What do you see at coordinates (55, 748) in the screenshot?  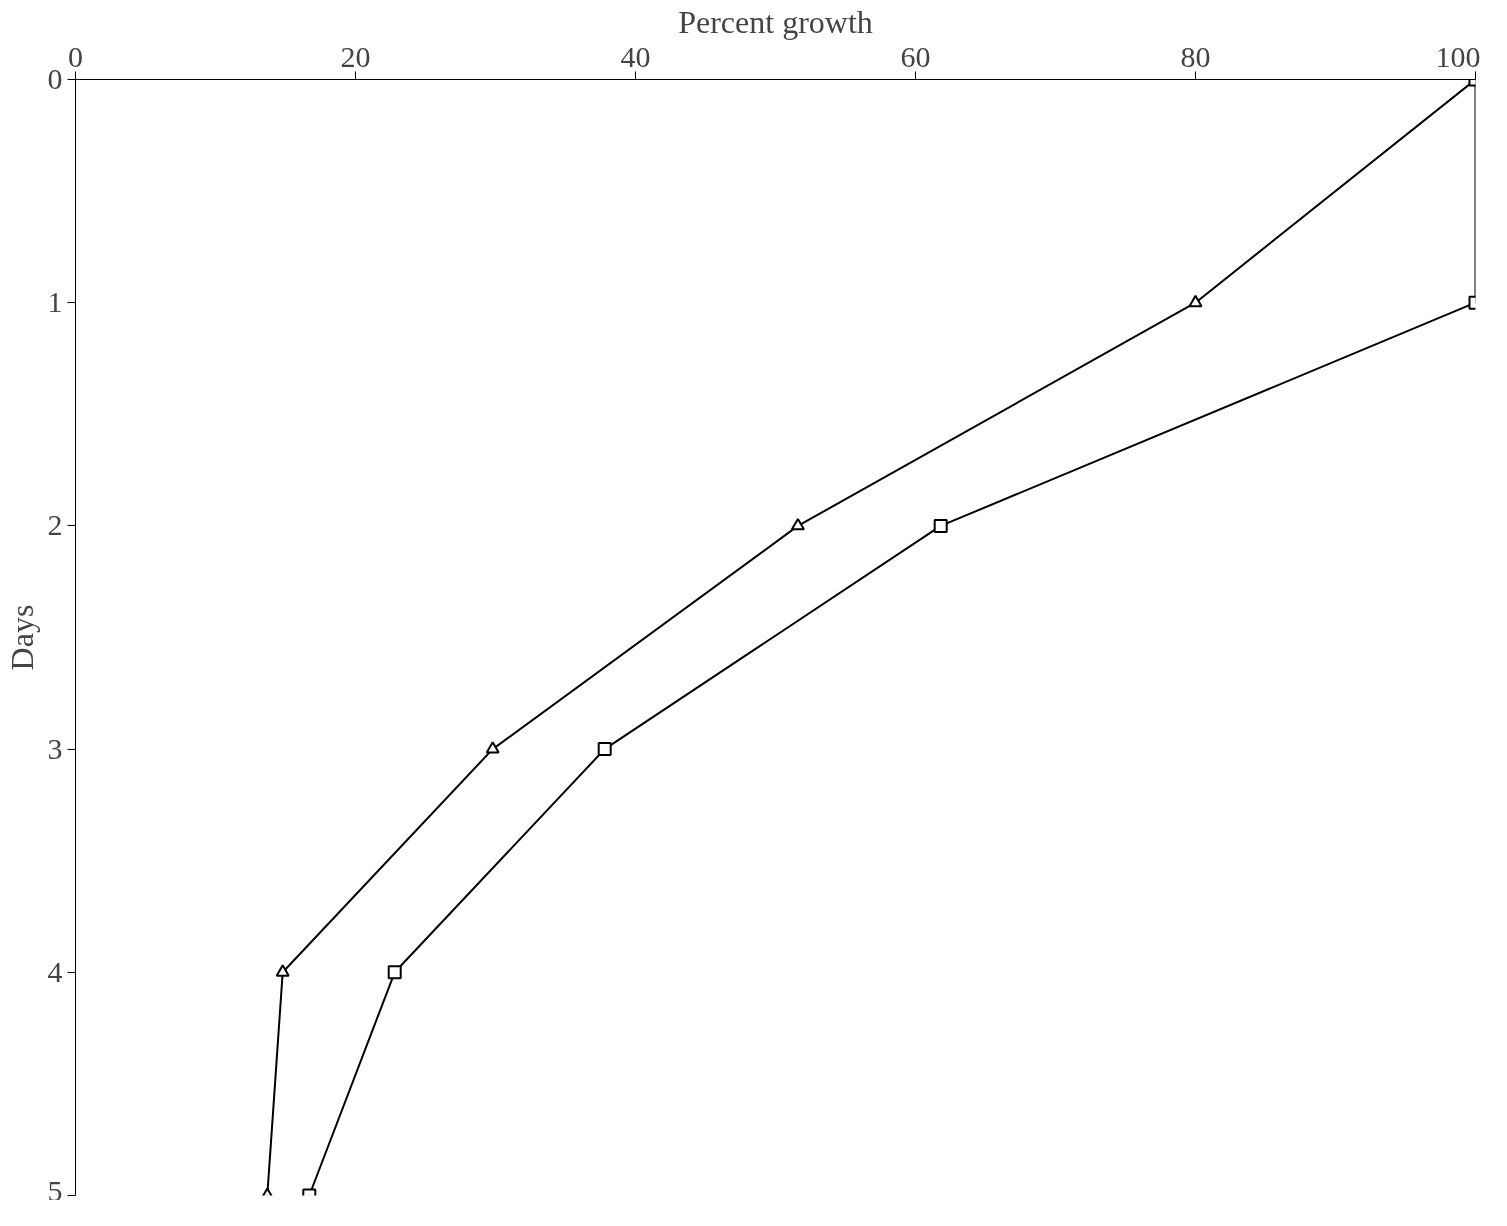 I see `y-tick-label: 3` at bounding box center [55, 748].